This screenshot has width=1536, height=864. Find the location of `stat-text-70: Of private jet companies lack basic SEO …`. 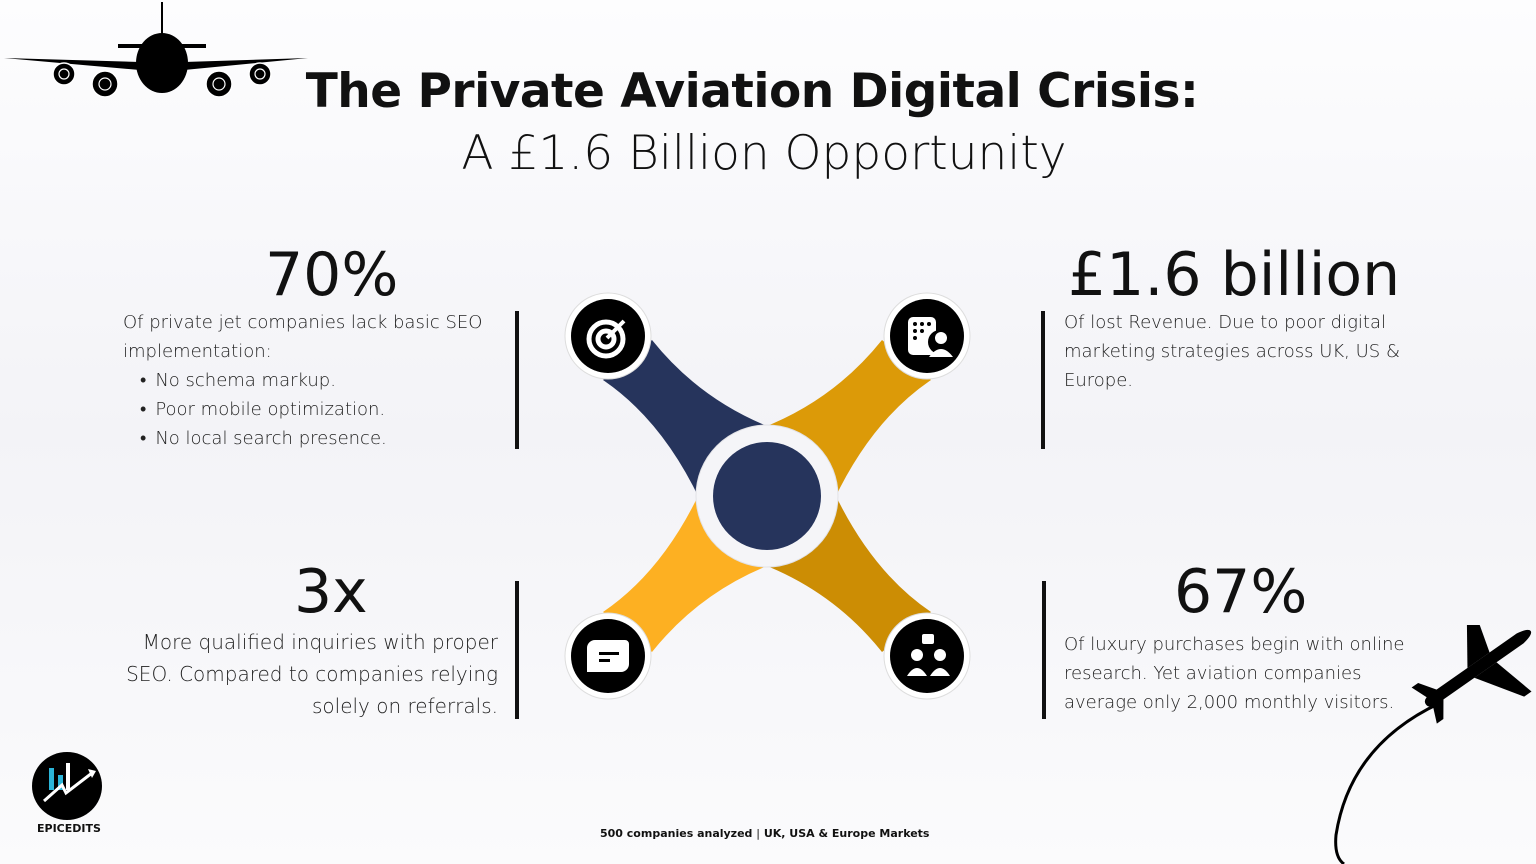

stat-text-70: Of private jet companies lack basic SEO … is located at coordinates (303, 337).